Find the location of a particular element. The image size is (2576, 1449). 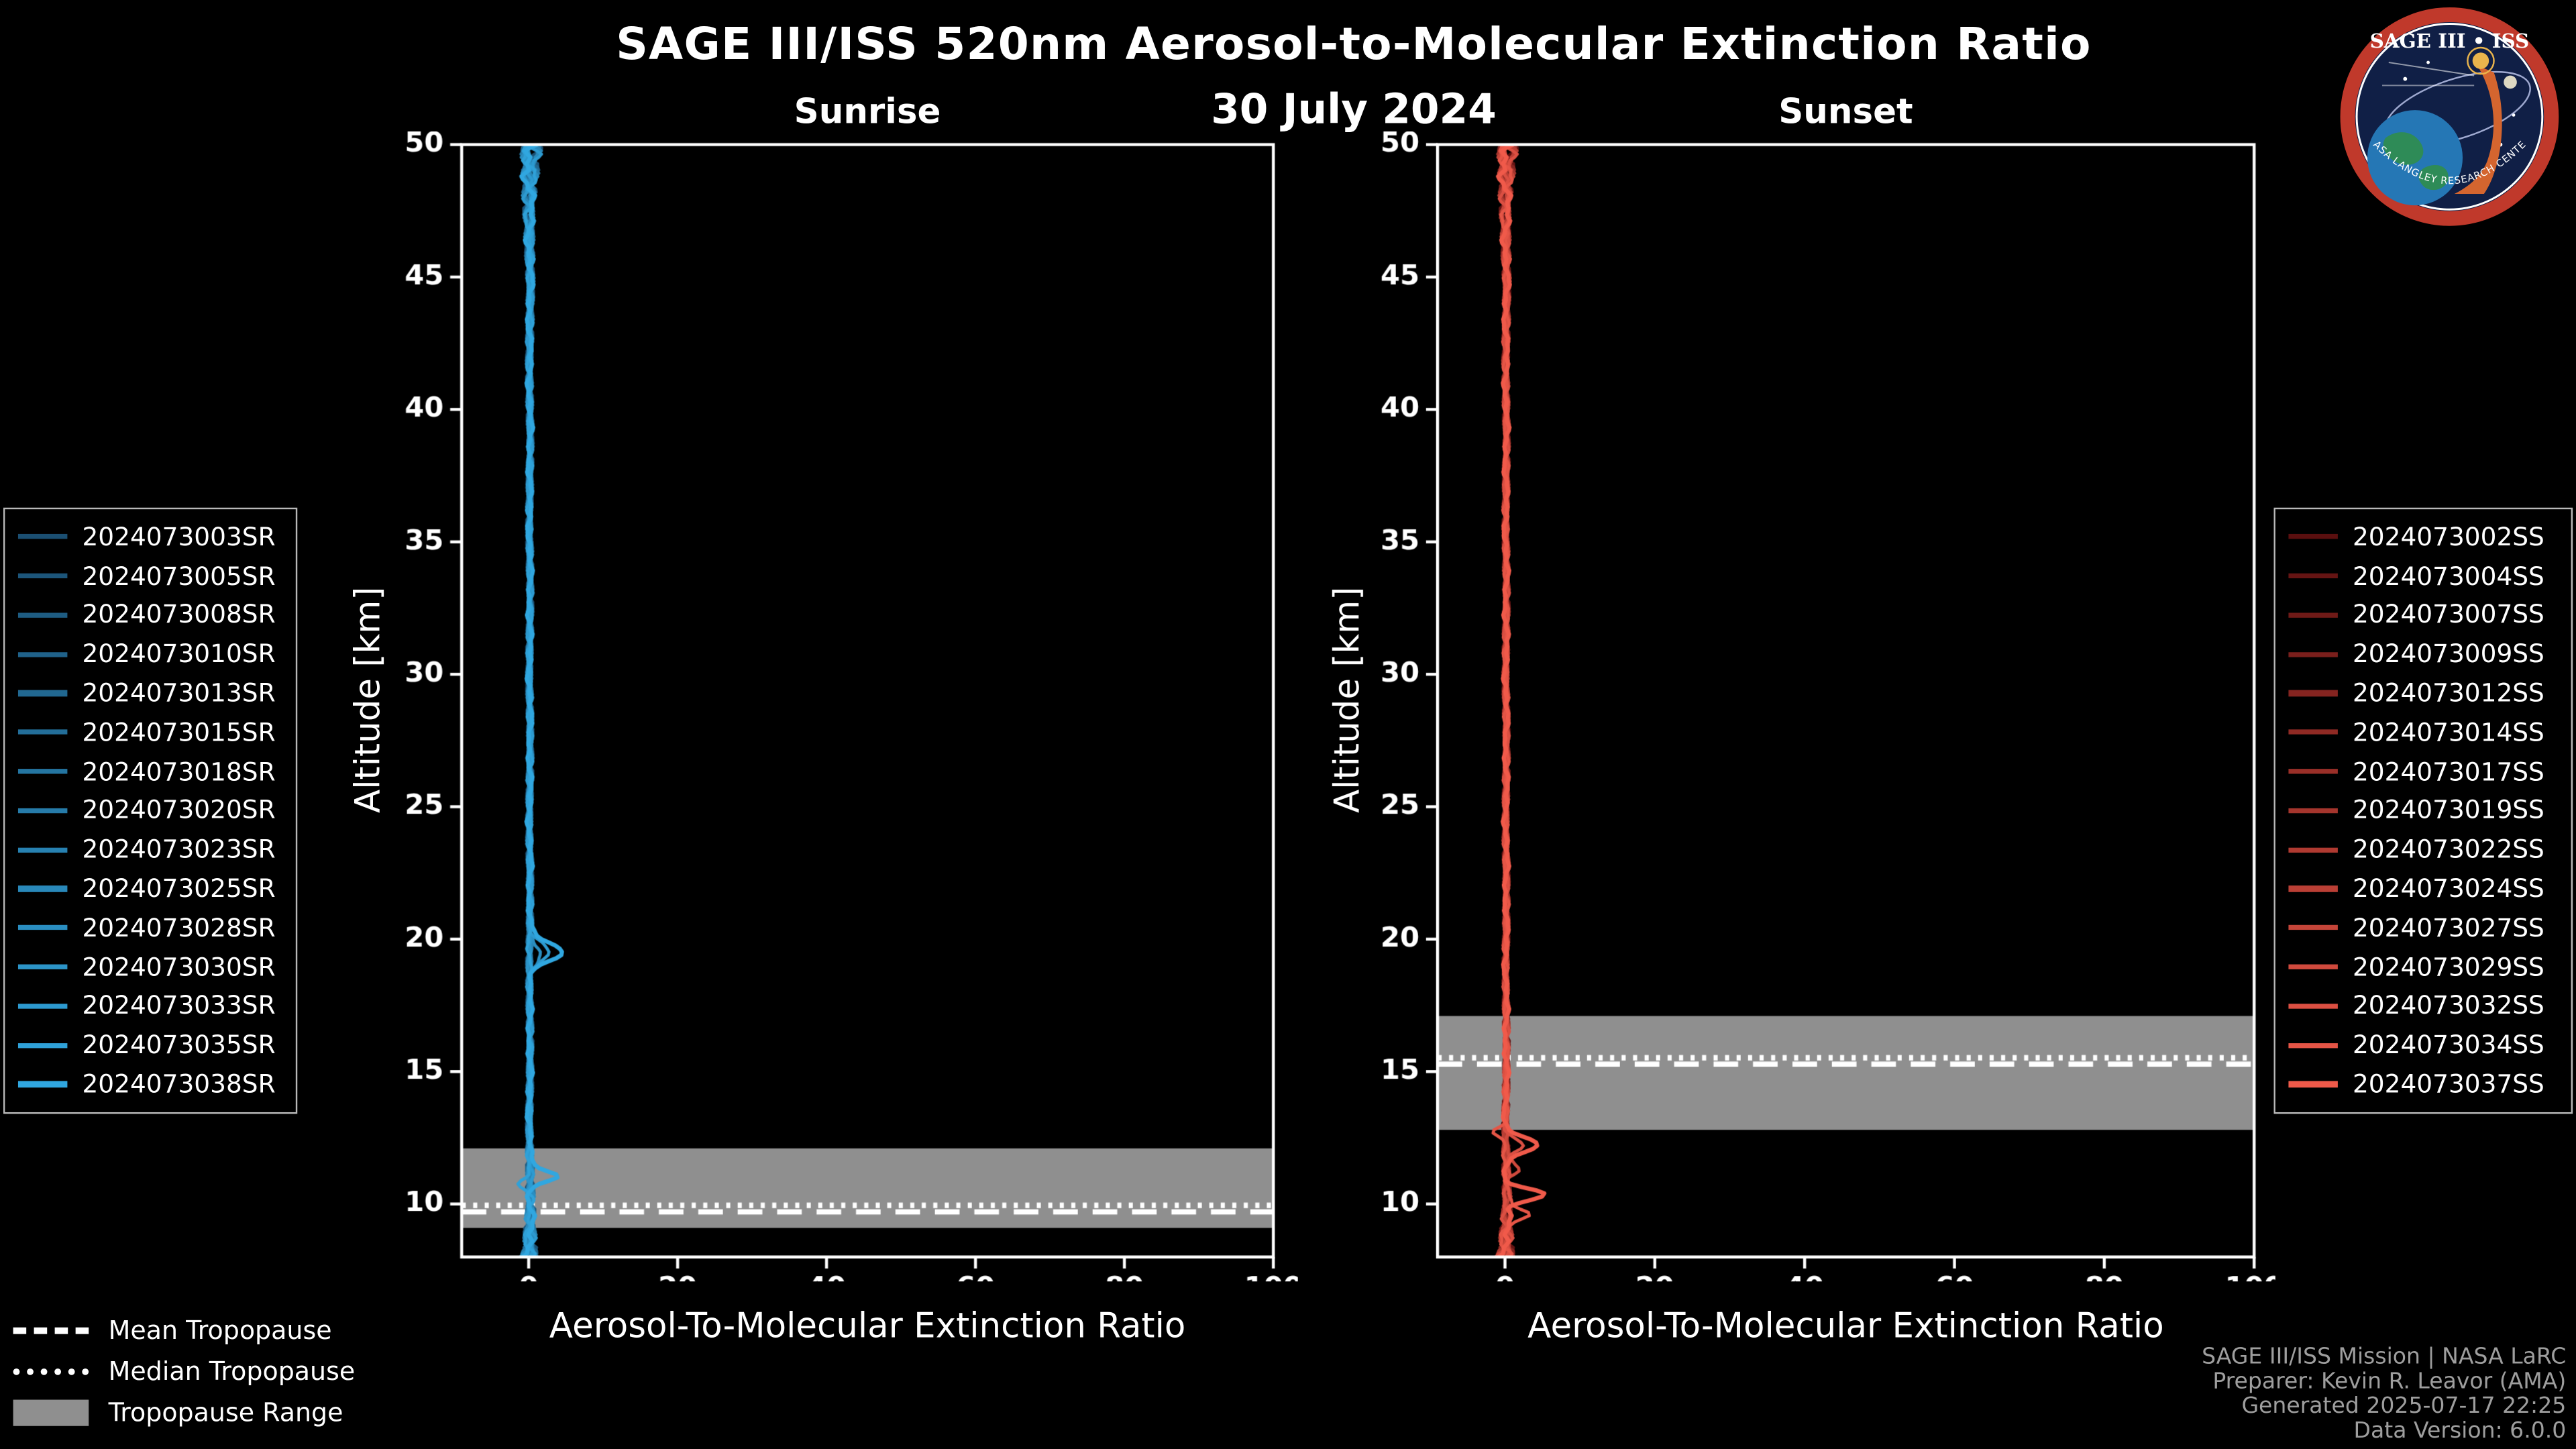

legend-item: 2024073002SS is located at coordinates (2423, 536).